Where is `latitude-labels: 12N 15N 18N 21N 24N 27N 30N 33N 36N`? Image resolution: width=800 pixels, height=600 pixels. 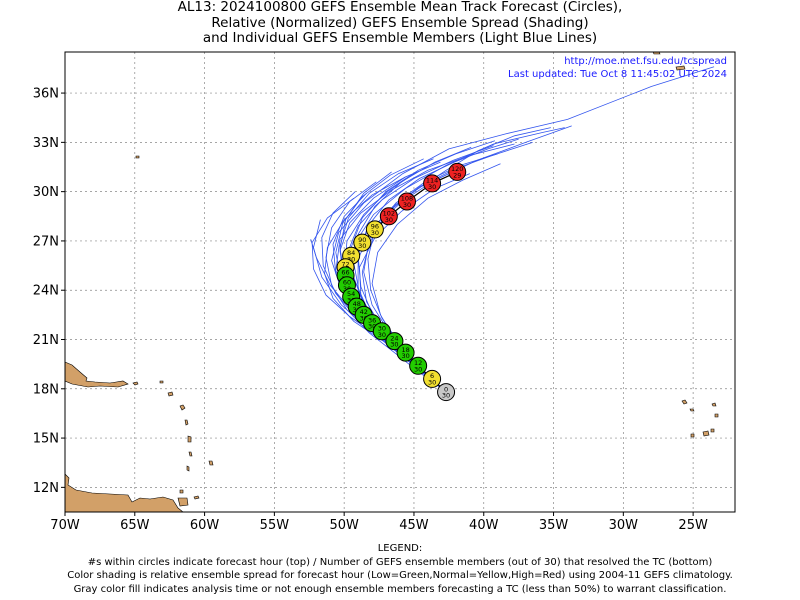 latitude-labels: 12N 15N 18N 21N 24N 27N 30N 33N 36N is located at coordinates (46, 291).